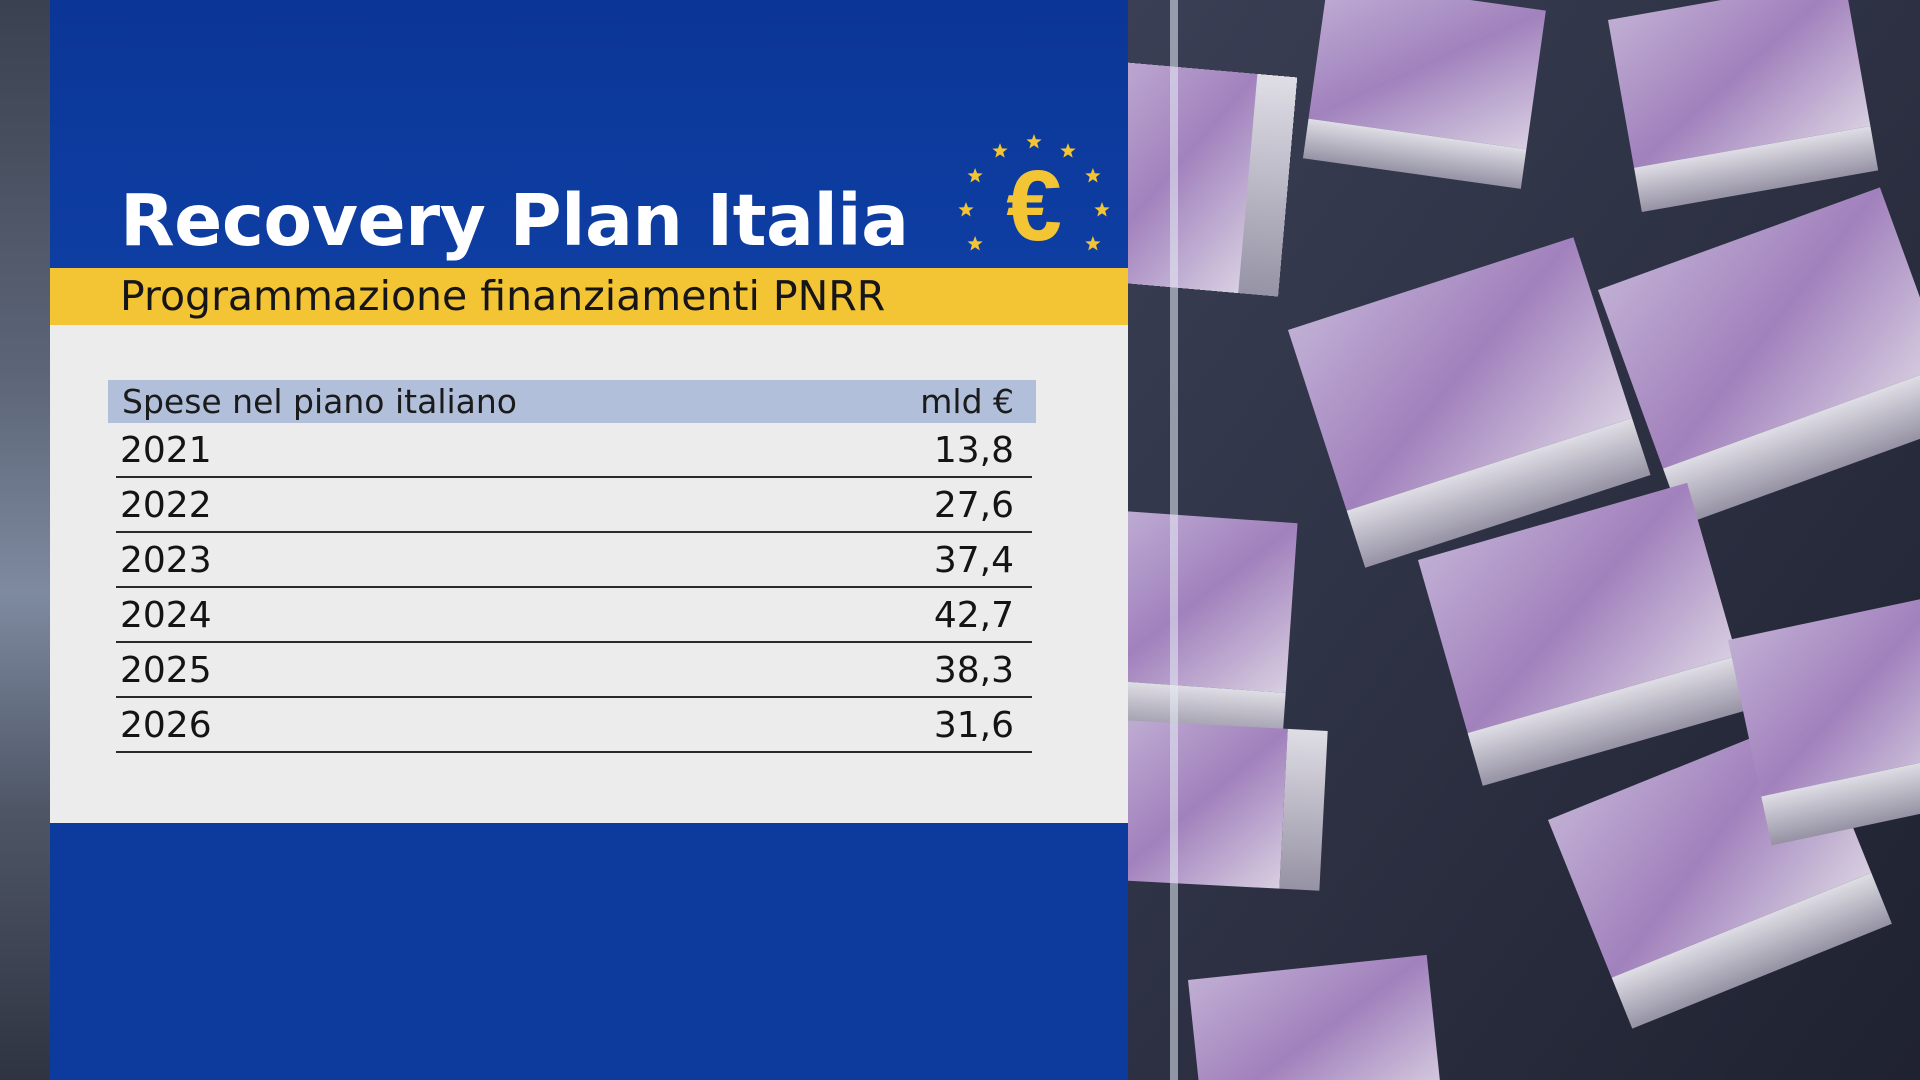 This screenshot has width=1920, height=1080. I want to click on row-value: 27,6, so click(973, 505).